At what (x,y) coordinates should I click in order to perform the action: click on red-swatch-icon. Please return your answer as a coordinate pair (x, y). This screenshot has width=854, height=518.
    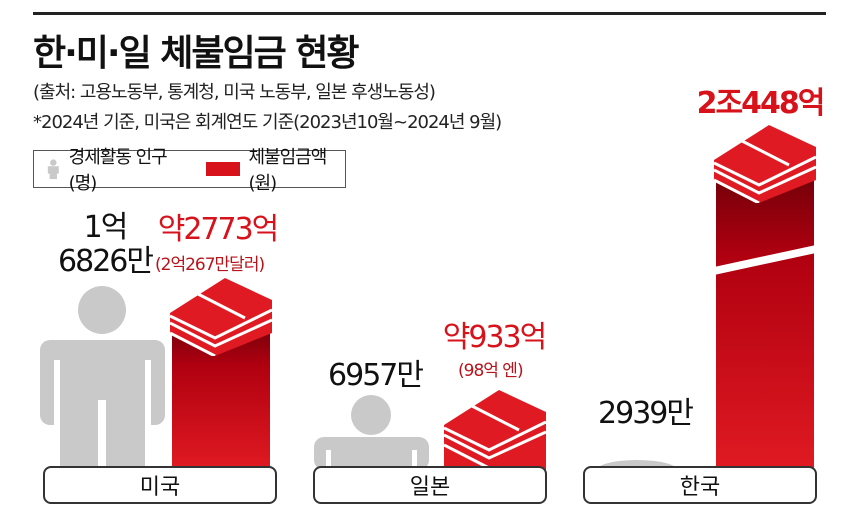
    Looking at the image, I should click on (223, 169).